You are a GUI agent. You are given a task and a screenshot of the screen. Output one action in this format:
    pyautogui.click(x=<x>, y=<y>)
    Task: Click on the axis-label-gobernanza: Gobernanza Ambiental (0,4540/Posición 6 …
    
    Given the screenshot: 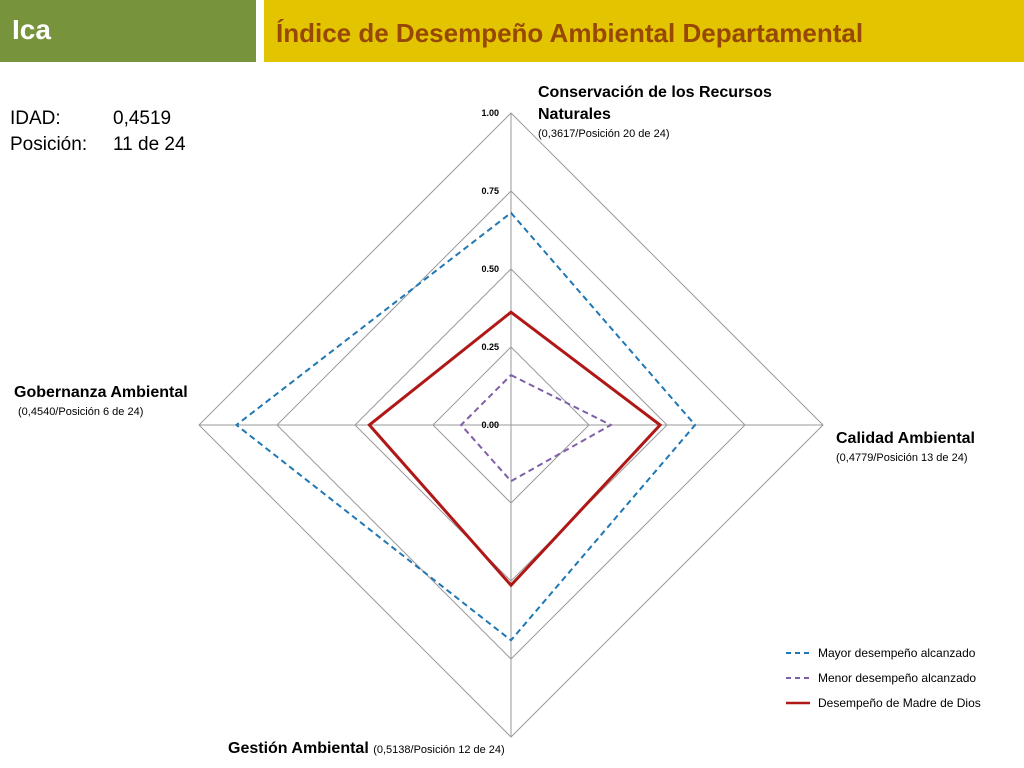 What is the action you would take?
    pyautogui.click(x=101, y=401)
    